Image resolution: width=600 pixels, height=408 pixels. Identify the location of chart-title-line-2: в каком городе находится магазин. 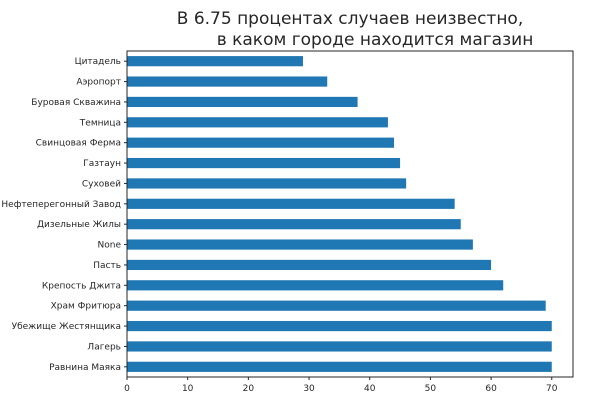
(375, 40).